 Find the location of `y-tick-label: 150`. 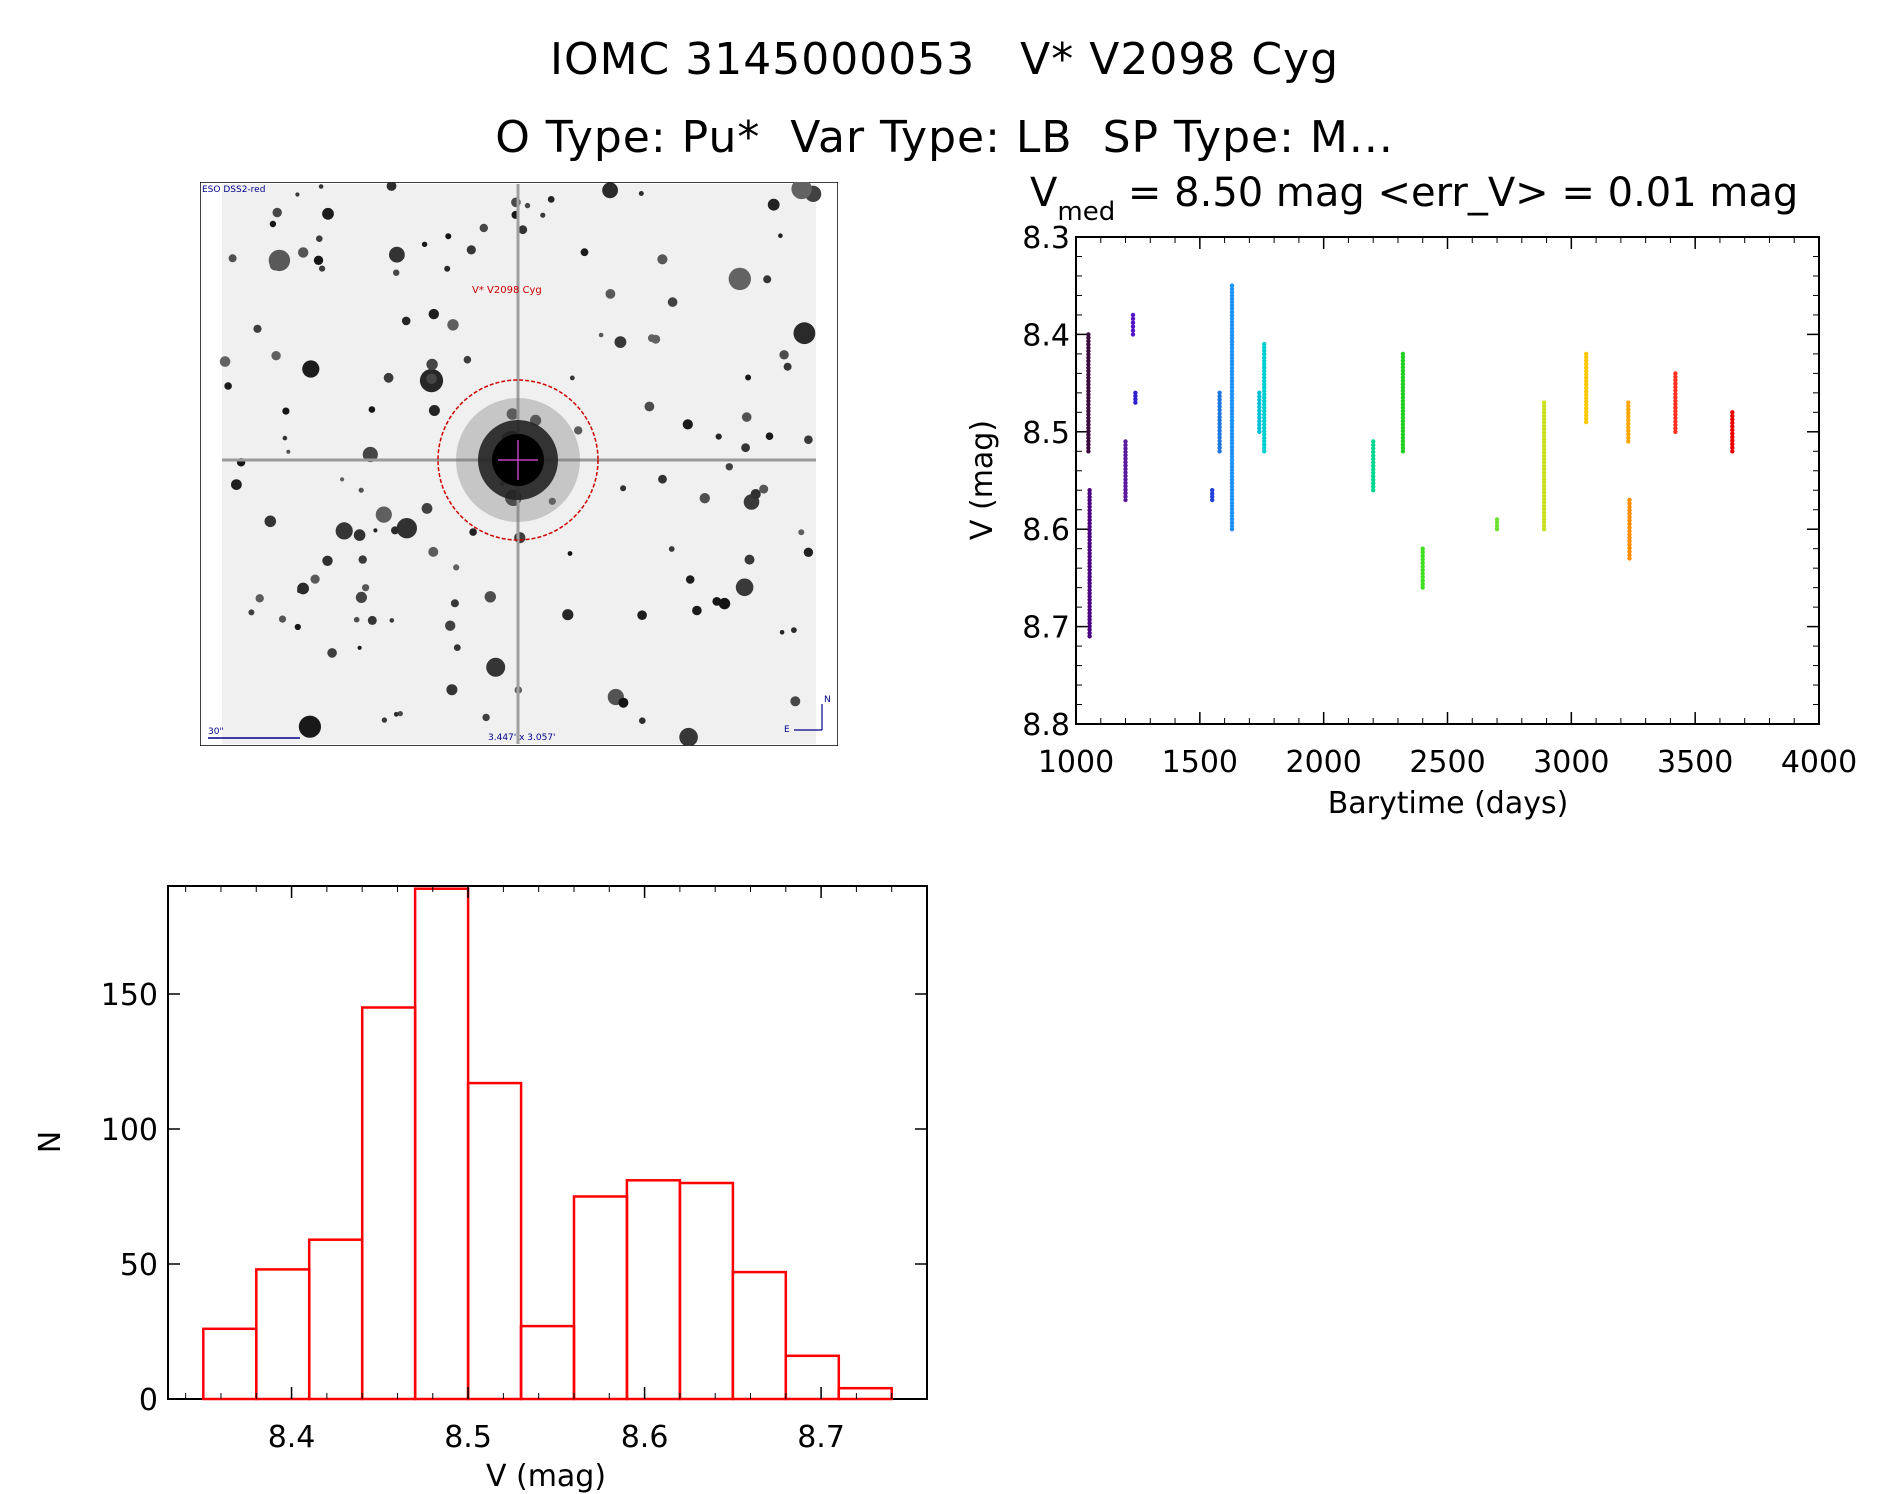

y-tick-label: 150 is located at coordinates (129, 995).